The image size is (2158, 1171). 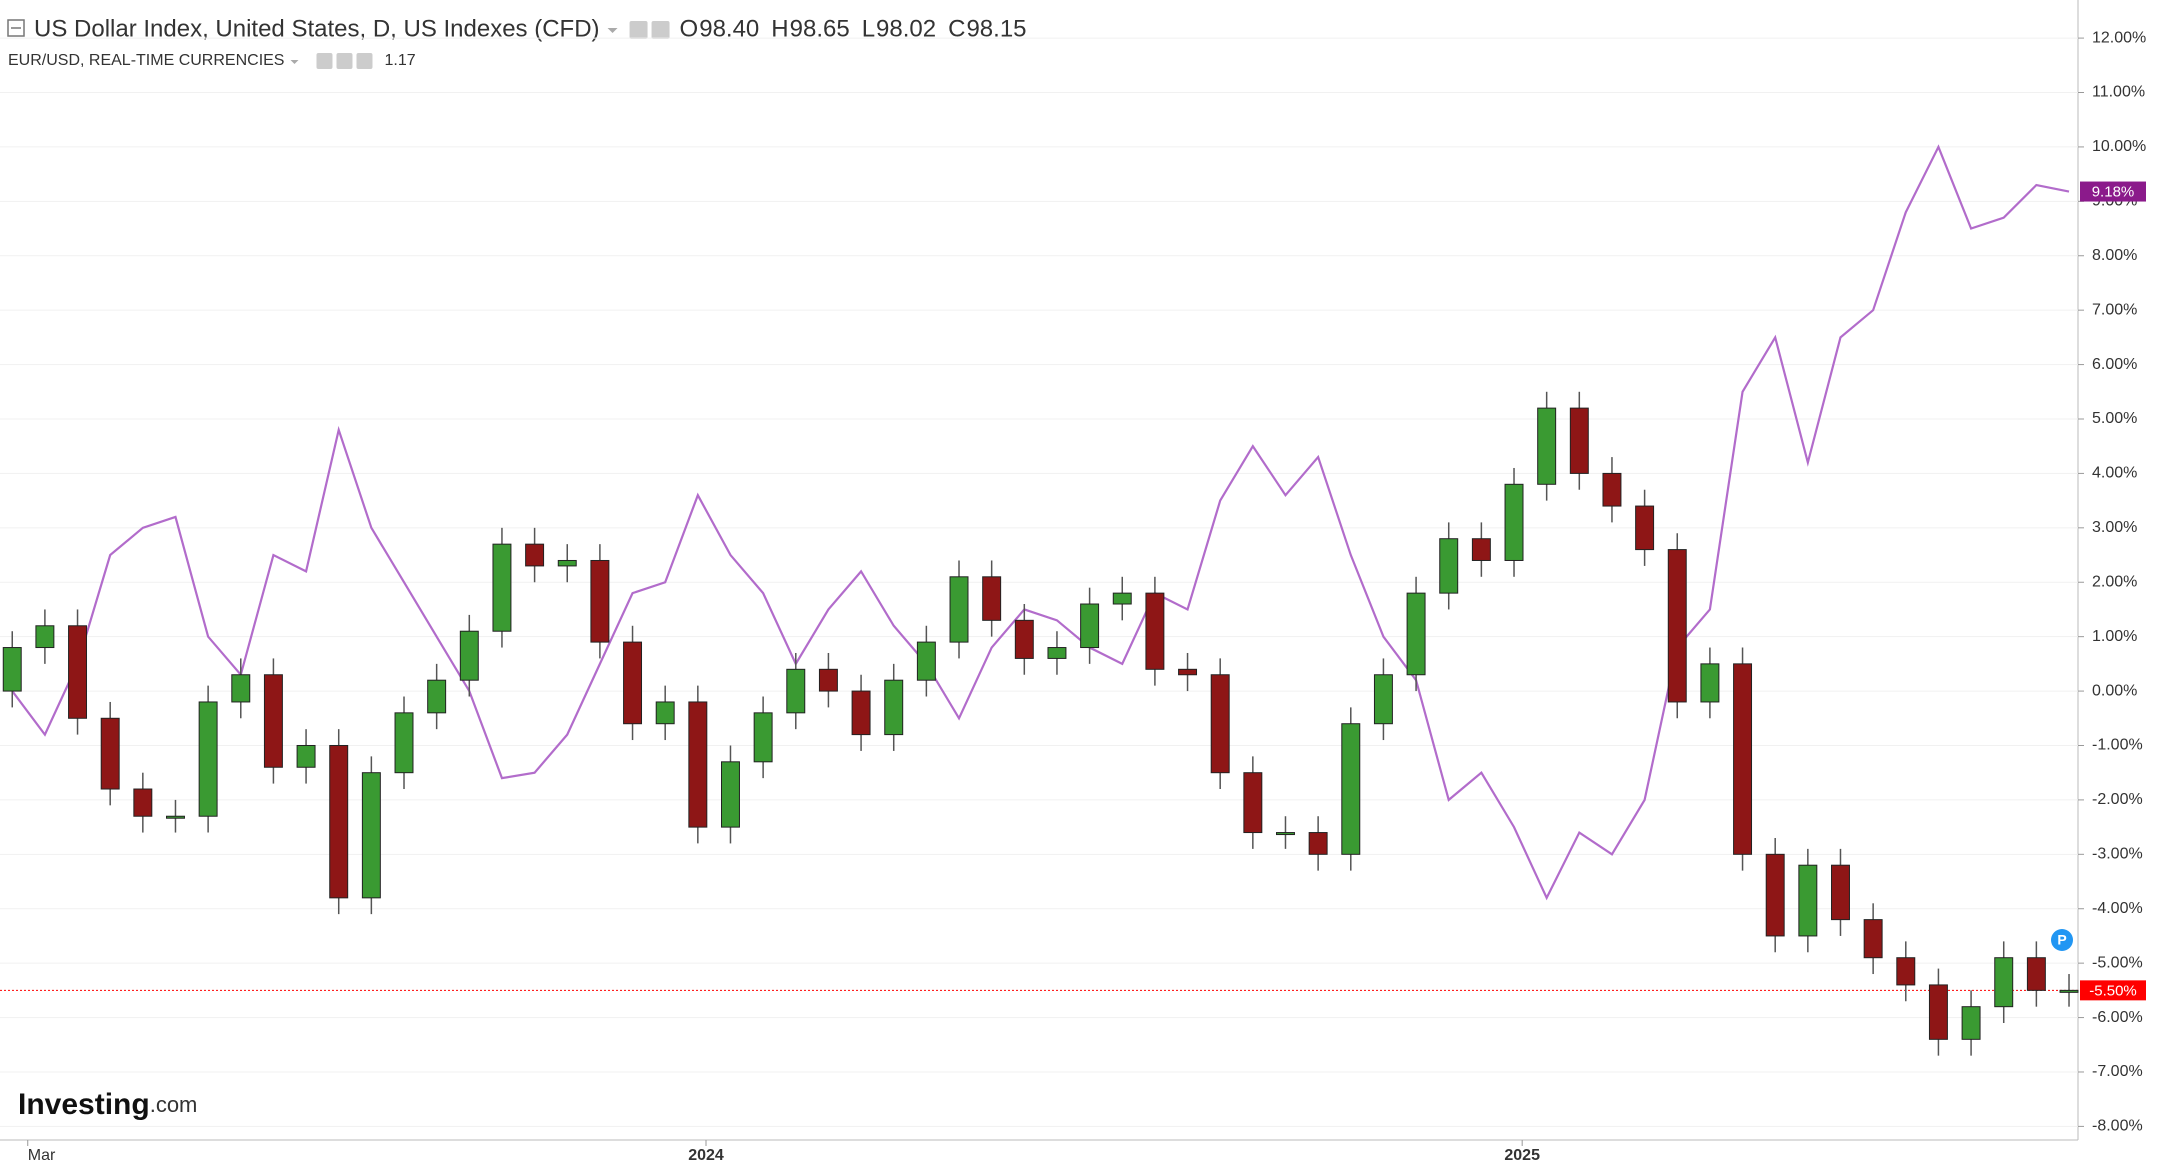 What do you see at coordinates (2114, 255) in the screenshot?
I see `y-tick-label: 8.00%` at bounding box center [2114, 255].